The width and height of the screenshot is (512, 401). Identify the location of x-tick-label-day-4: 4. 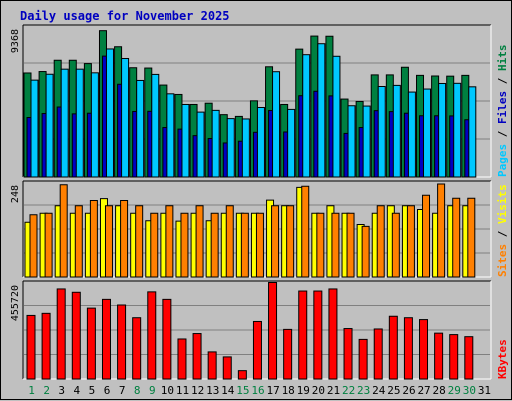
(77, 390).